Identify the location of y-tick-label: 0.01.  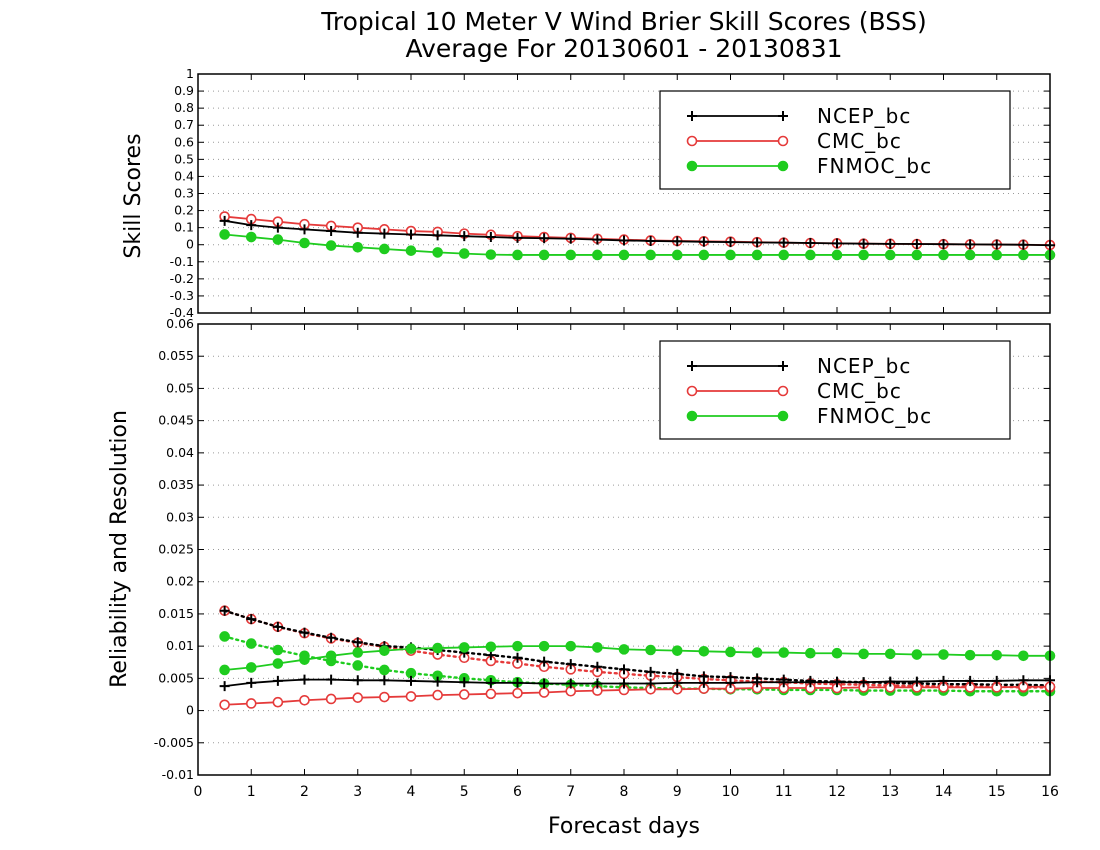
(180, 645).